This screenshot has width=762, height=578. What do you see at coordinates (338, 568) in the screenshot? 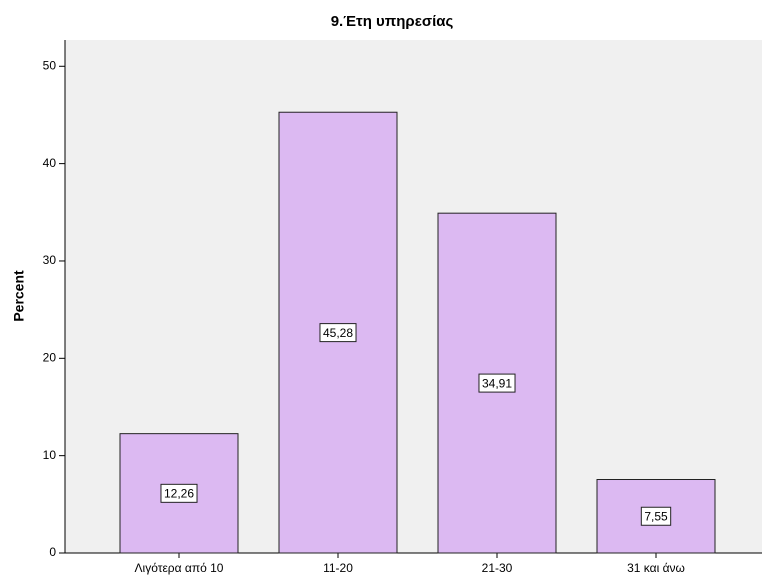
I see `x-tick-label: 11-20` at bounding box center [338, 568].